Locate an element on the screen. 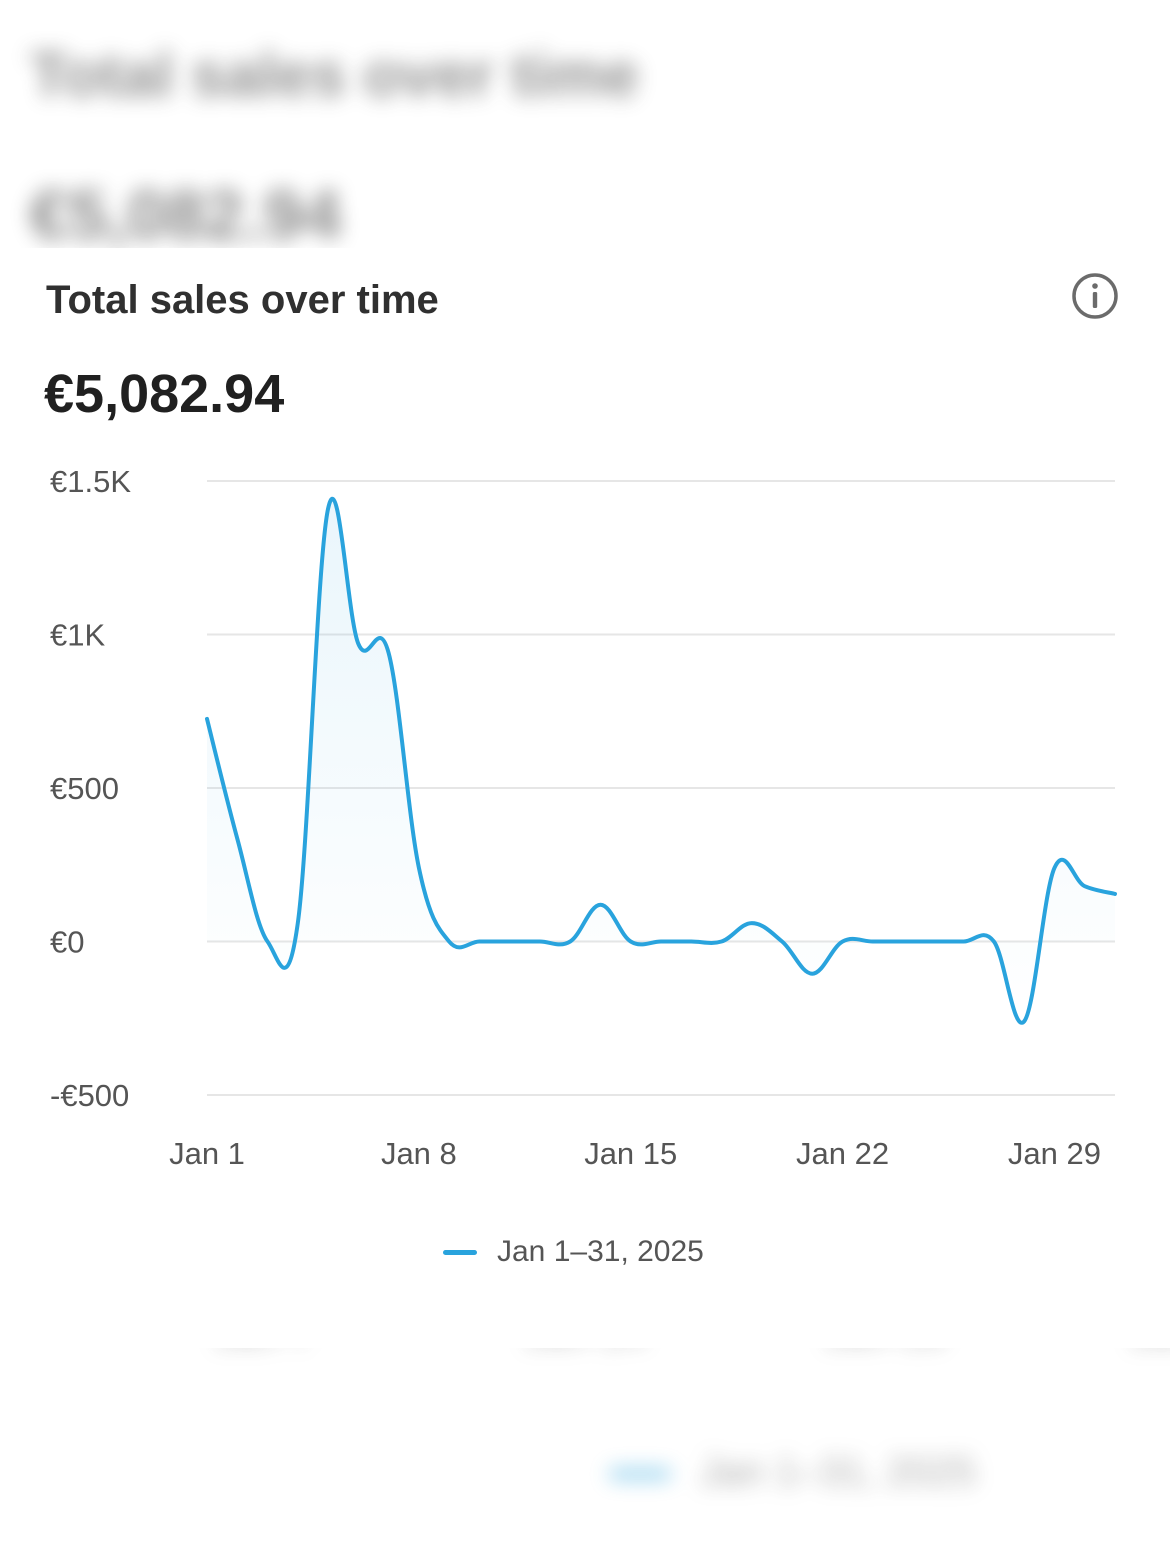 The image size is (1170, 1550). x-tick-label: Jan 1 is located at coordinates (207, 1153).